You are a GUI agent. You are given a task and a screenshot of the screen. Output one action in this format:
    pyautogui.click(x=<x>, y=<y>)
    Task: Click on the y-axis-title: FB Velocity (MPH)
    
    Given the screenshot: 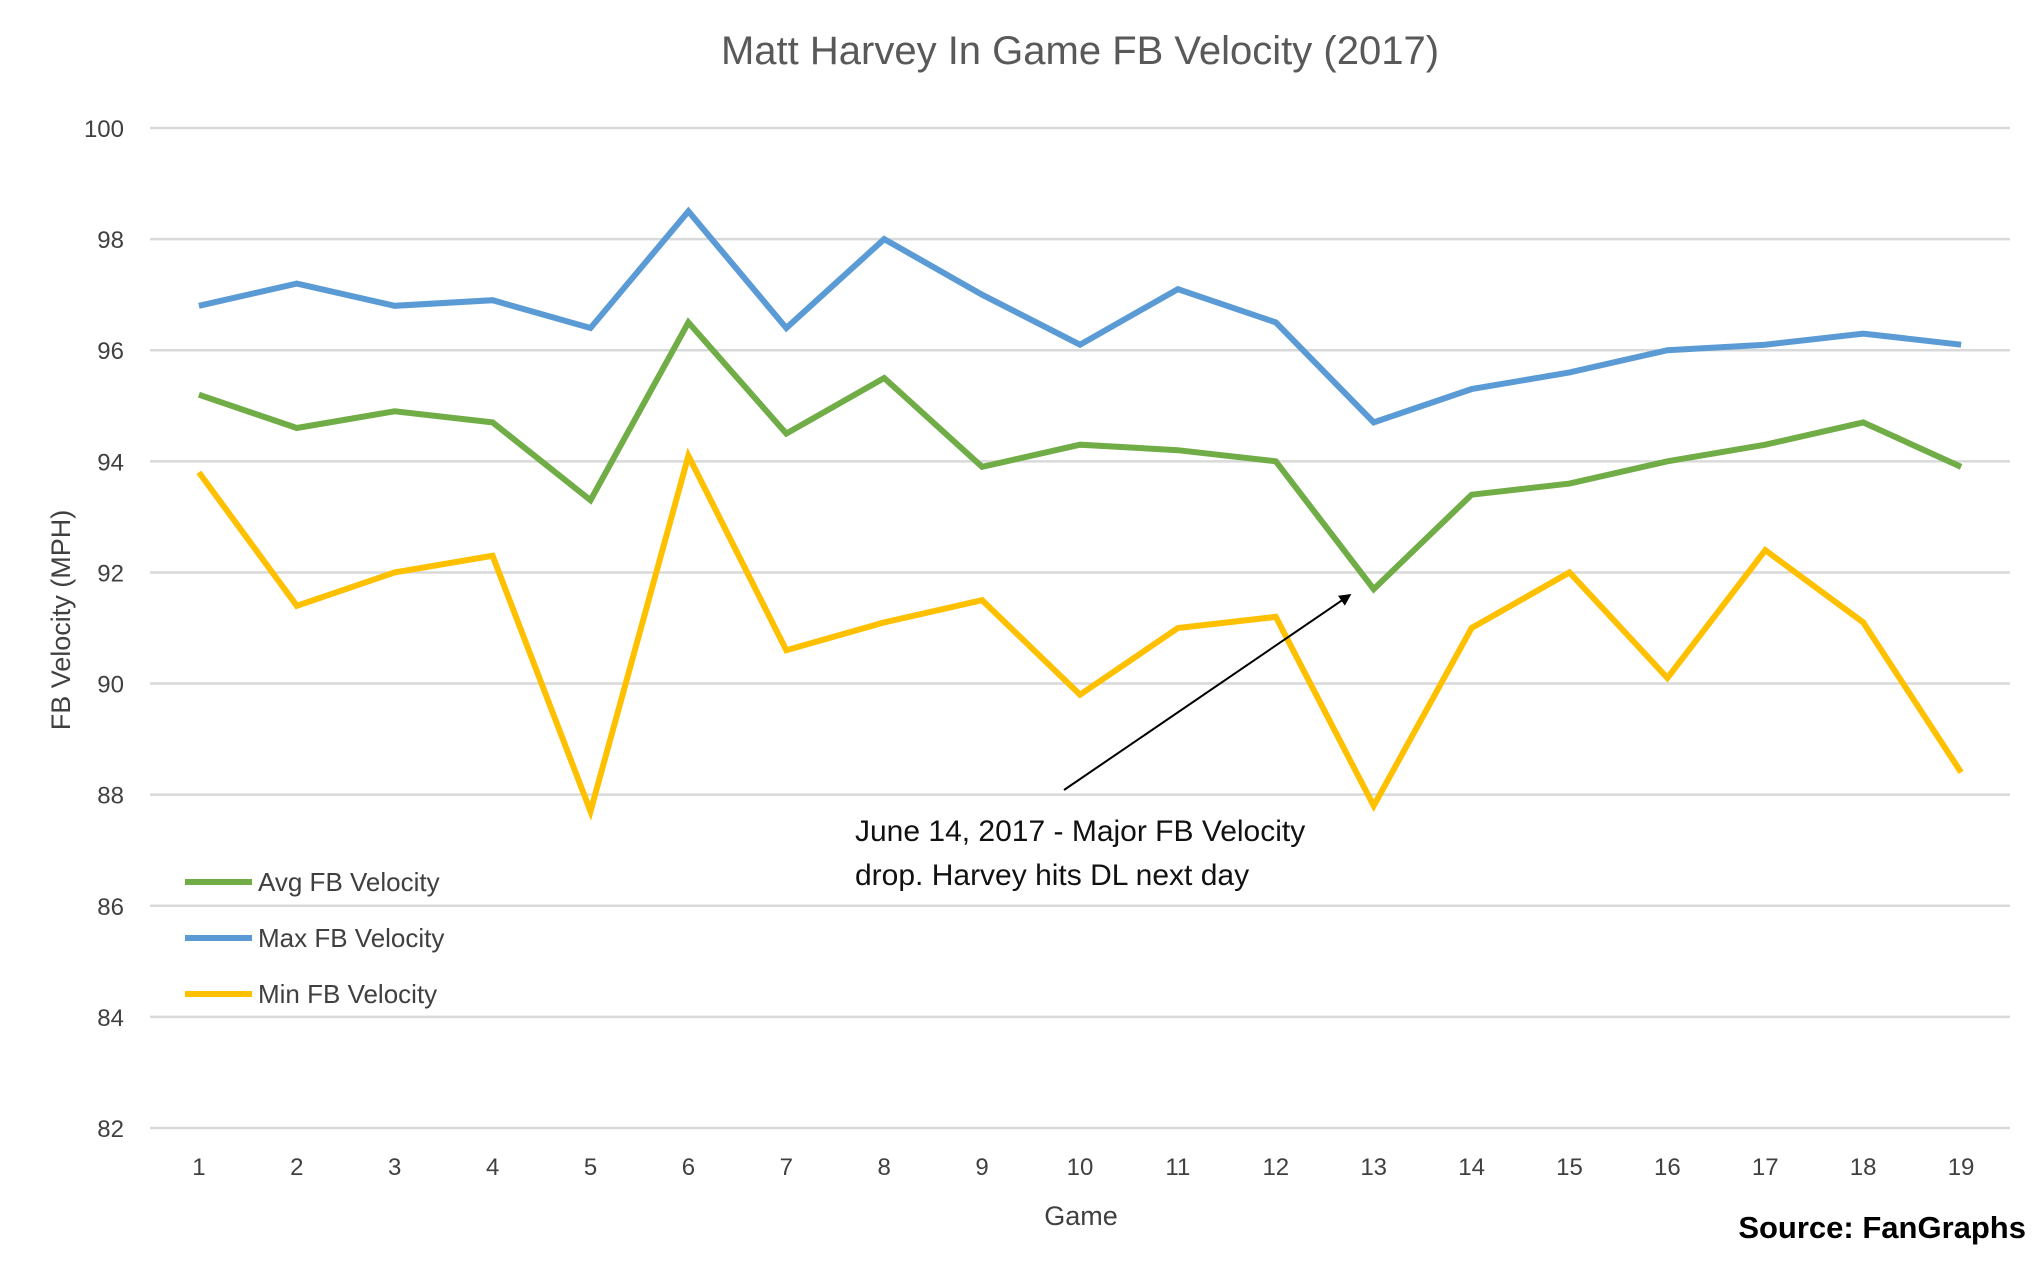 What is the action you would take?
    pyautogui.click(x=61, y=620)
    